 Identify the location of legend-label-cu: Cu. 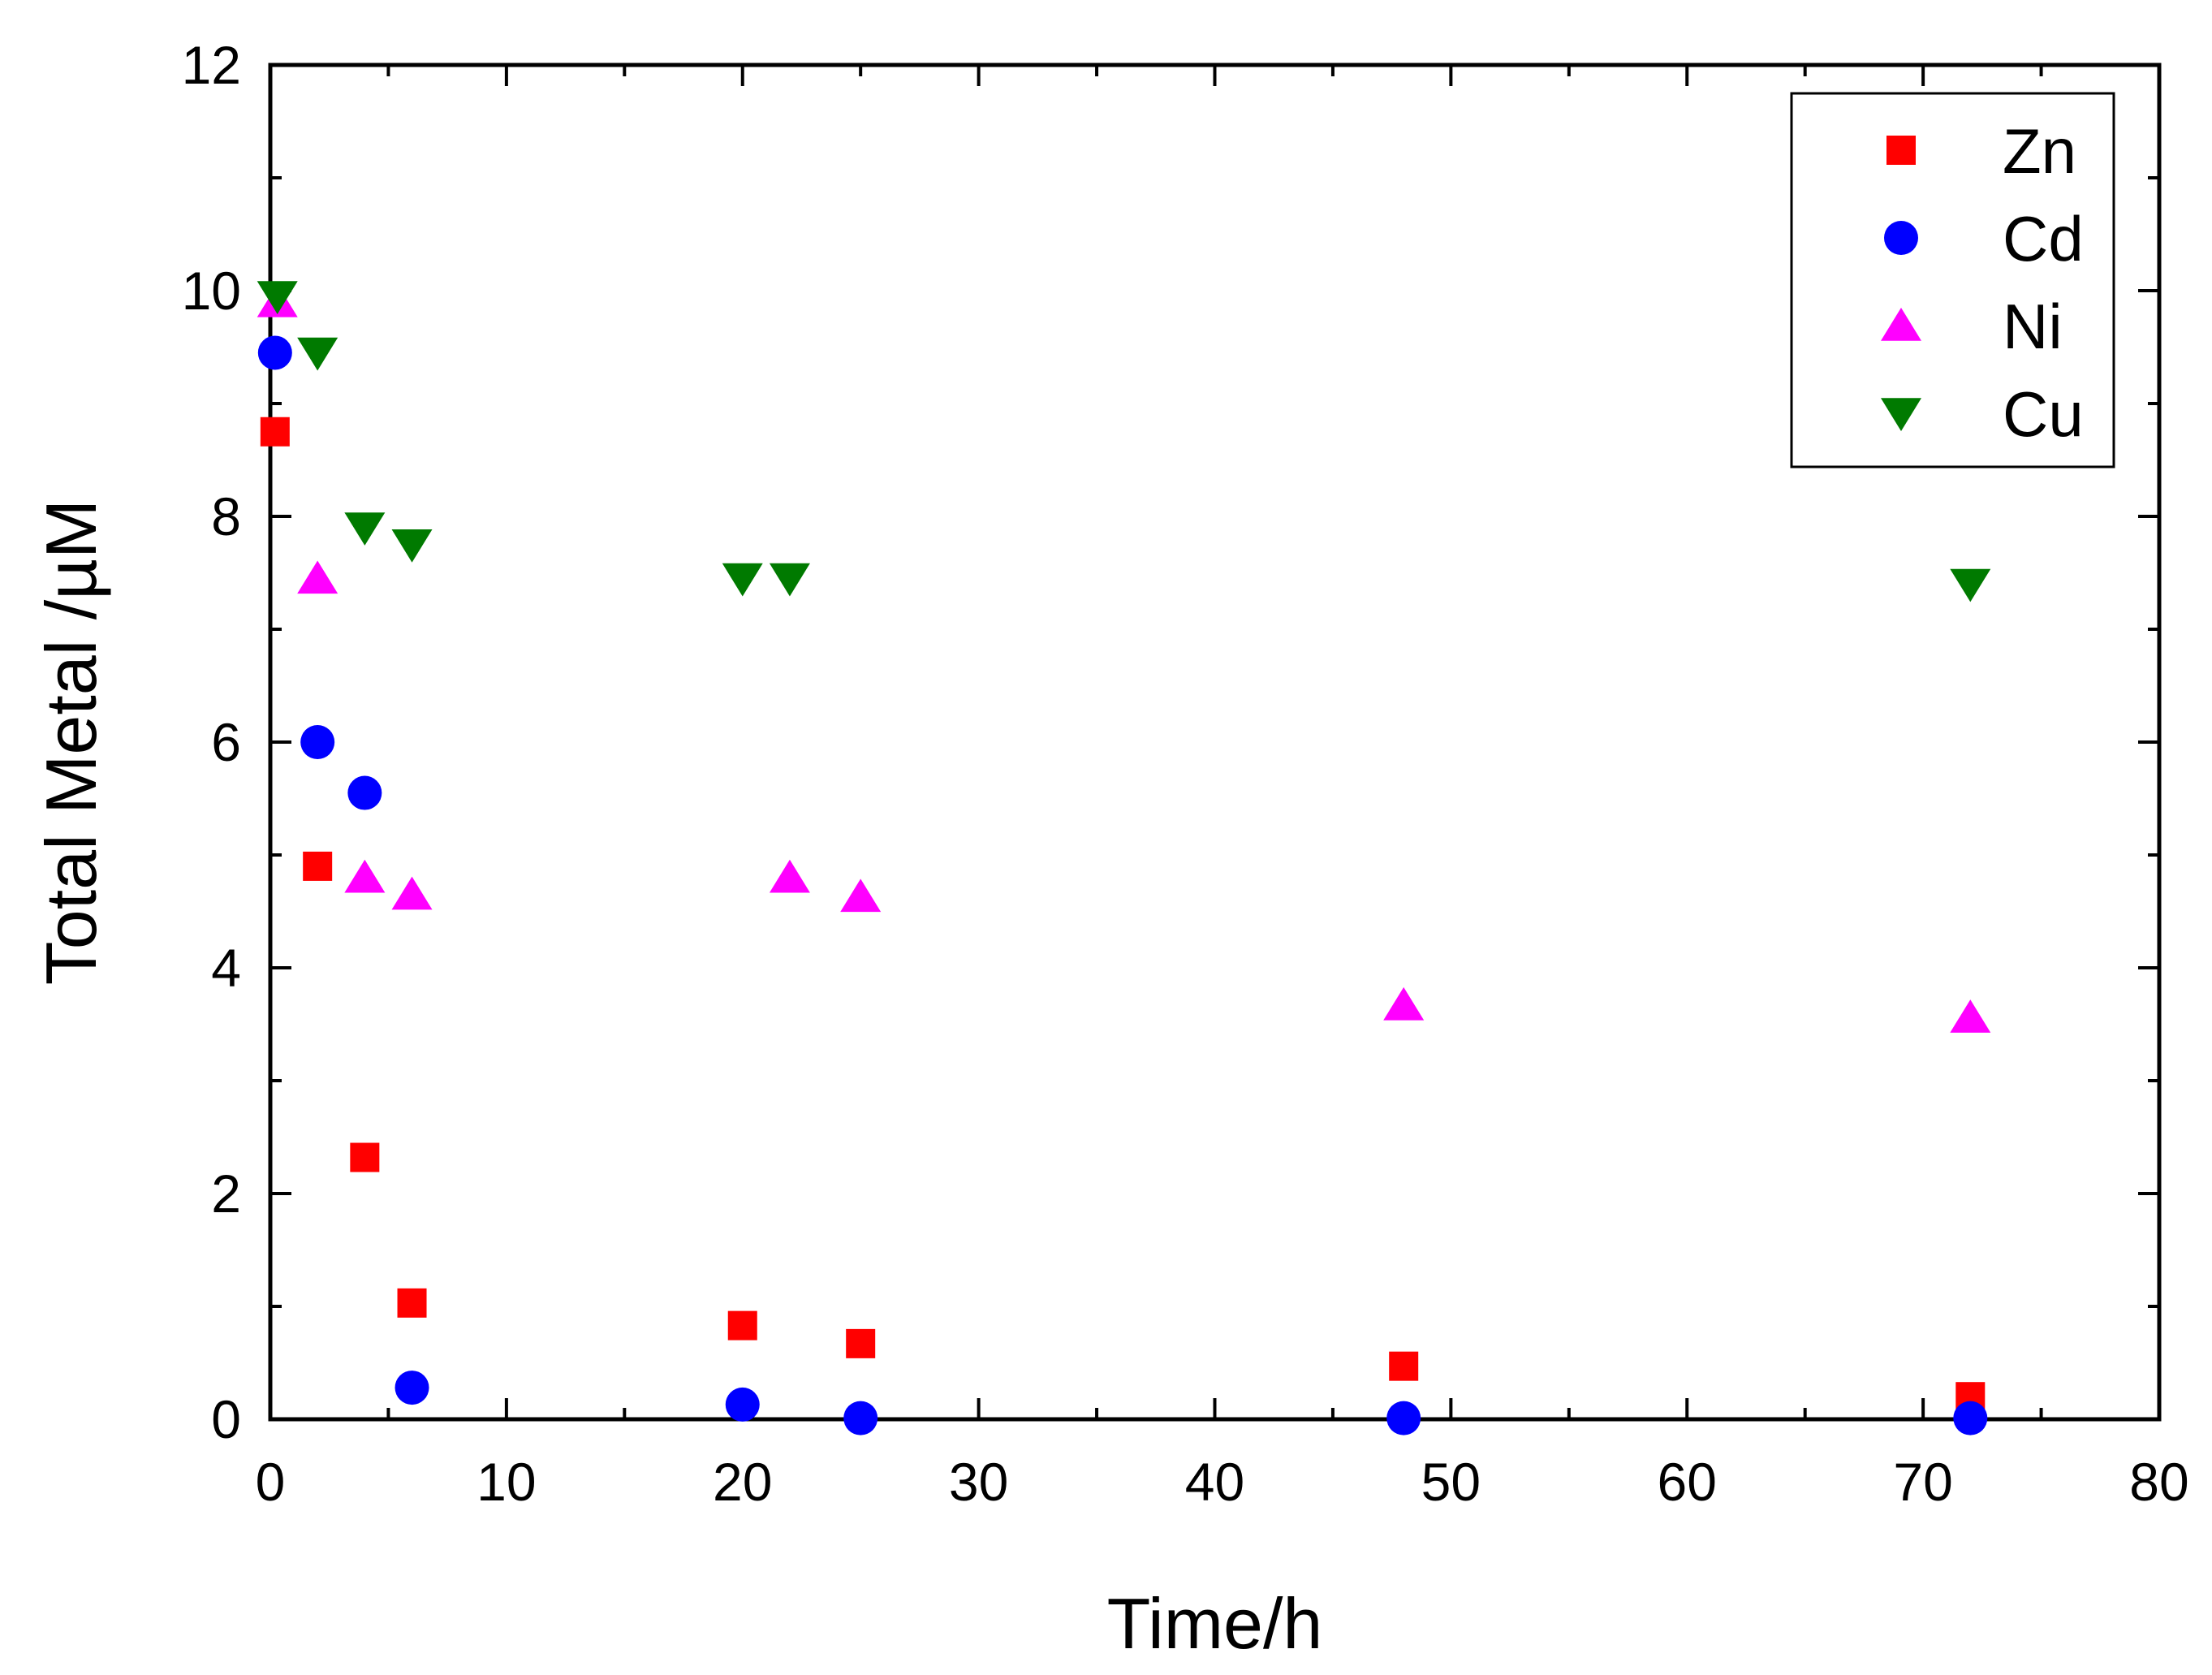
(2043, 414).